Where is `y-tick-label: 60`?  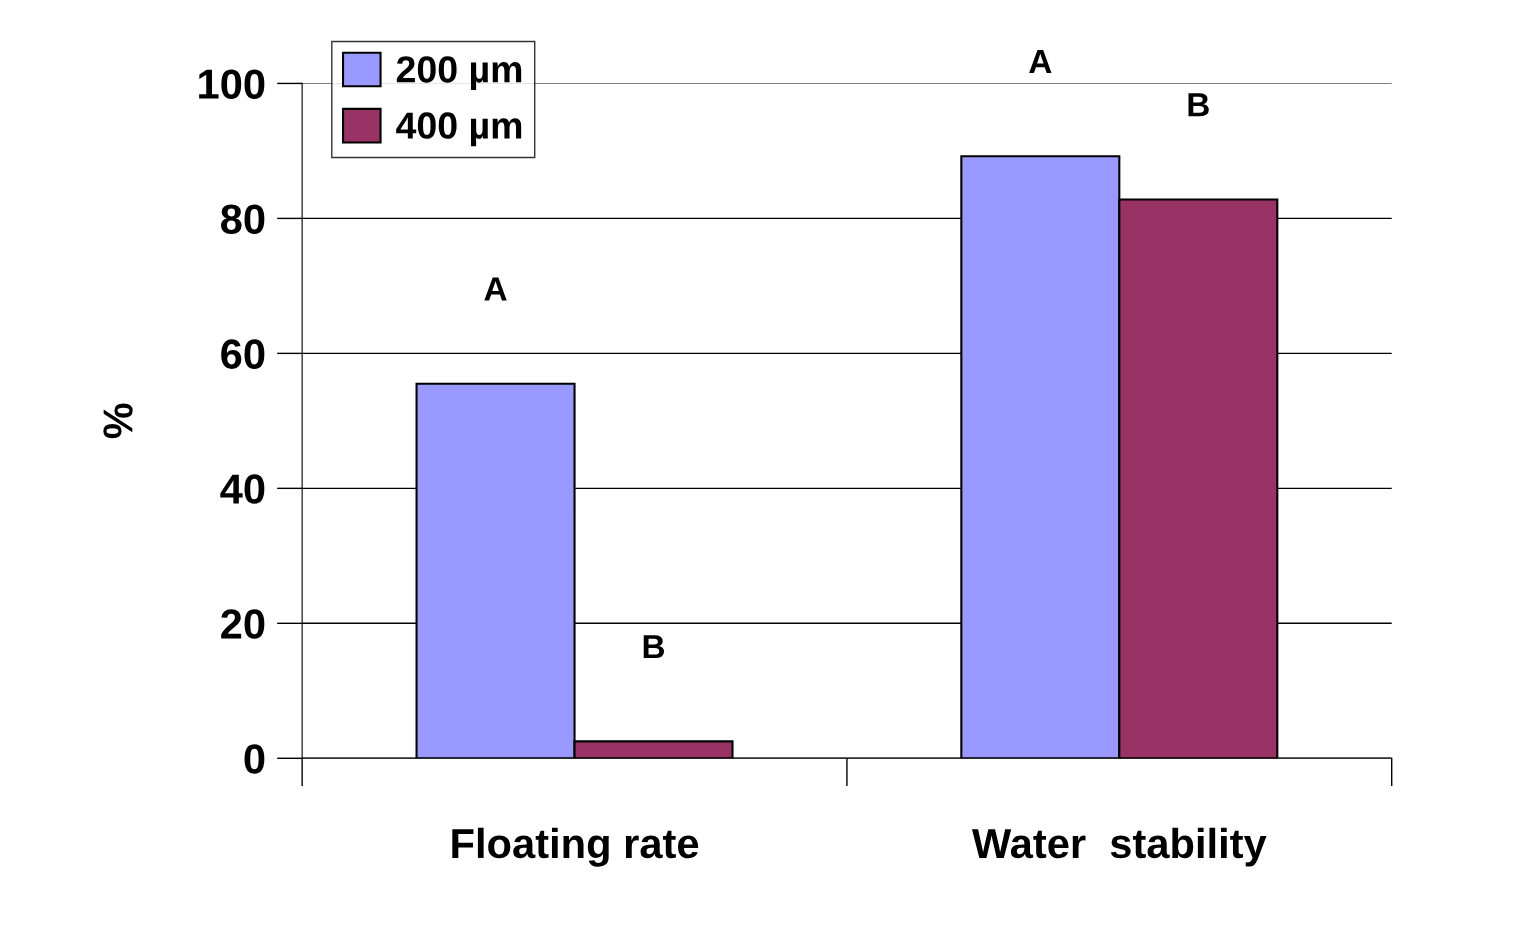
y-tick-label: 60 is located at coordinates (243, 354).